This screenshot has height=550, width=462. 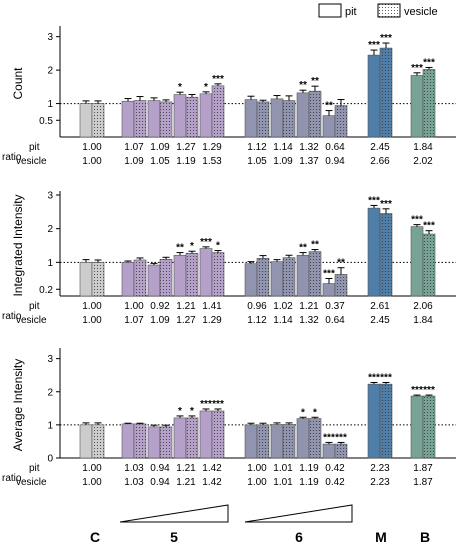 I want to click on ratio-value: 2.45, so click(x=380, y=147).